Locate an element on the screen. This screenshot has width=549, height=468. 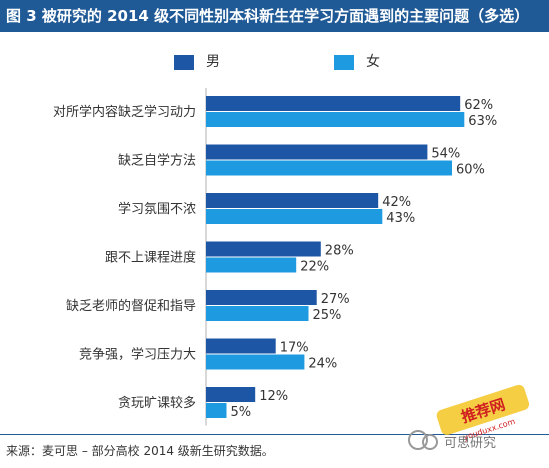
category-label: 学习氛围不浓 is located at coordinates (157, 209).